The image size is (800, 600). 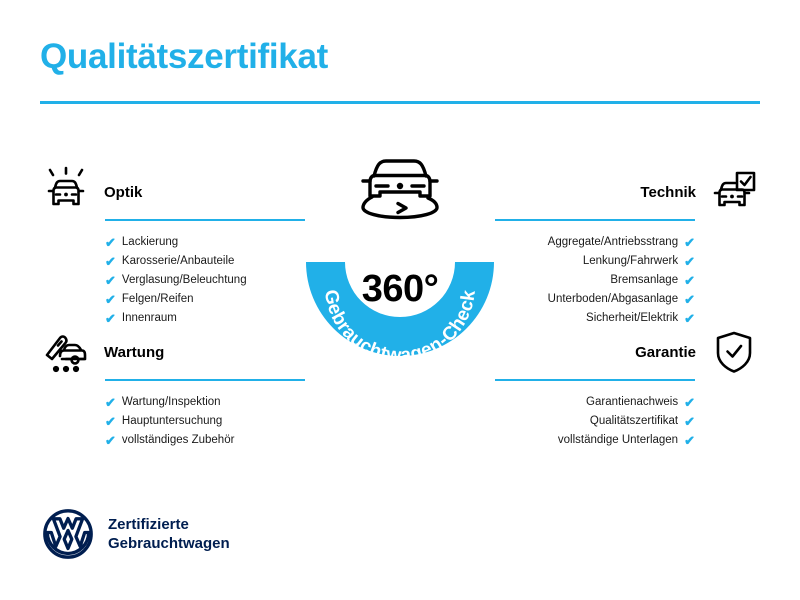 What do you see at coordinates (148, 524) in the screenshot?
I see `footer-line-1: Zertifizierte` at bounding box center [148, 524].